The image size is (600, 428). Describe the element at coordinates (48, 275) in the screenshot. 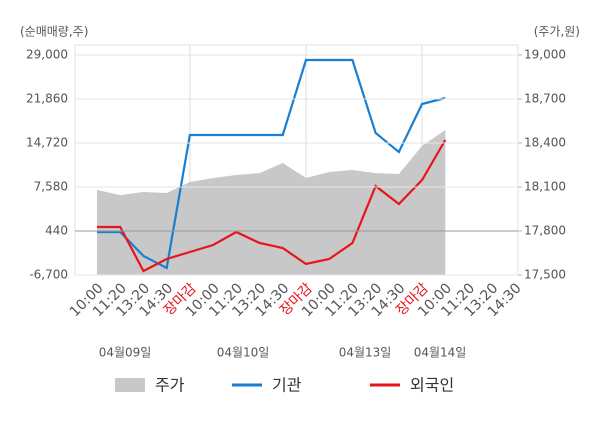

I see `y-tick-label: -6,700` at that location.